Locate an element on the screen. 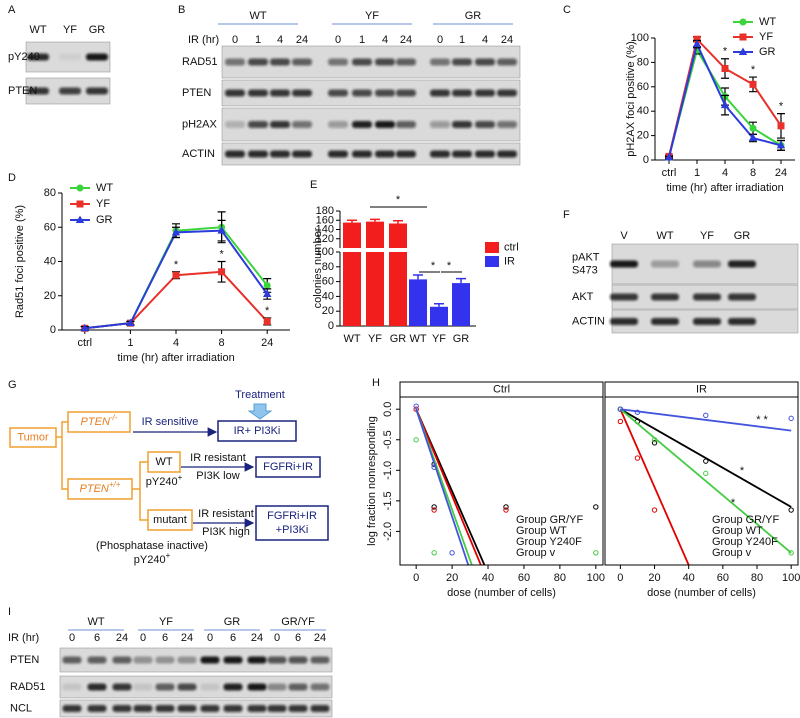  panel-letter: A is located at coordinates (12, 10).